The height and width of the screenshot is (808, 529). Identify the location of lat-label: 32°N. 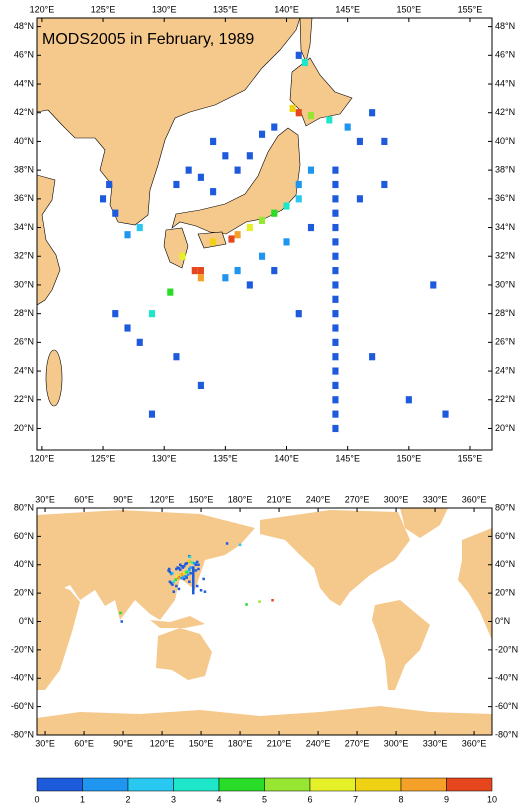
(24, 256).